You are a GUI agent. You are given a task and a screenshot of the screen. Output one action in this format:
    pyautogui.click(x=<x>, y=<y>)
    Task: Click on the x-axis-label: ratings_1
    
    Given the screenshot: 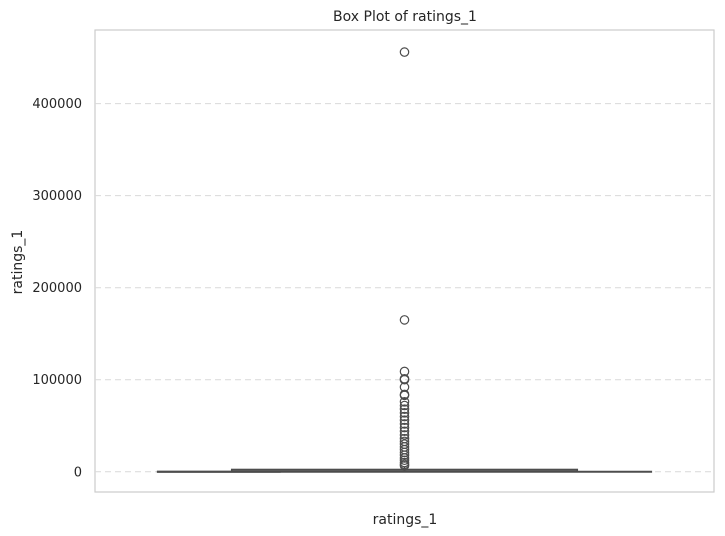 What is the action you would take?
    pyautogui.click(x=405, y=520)
    